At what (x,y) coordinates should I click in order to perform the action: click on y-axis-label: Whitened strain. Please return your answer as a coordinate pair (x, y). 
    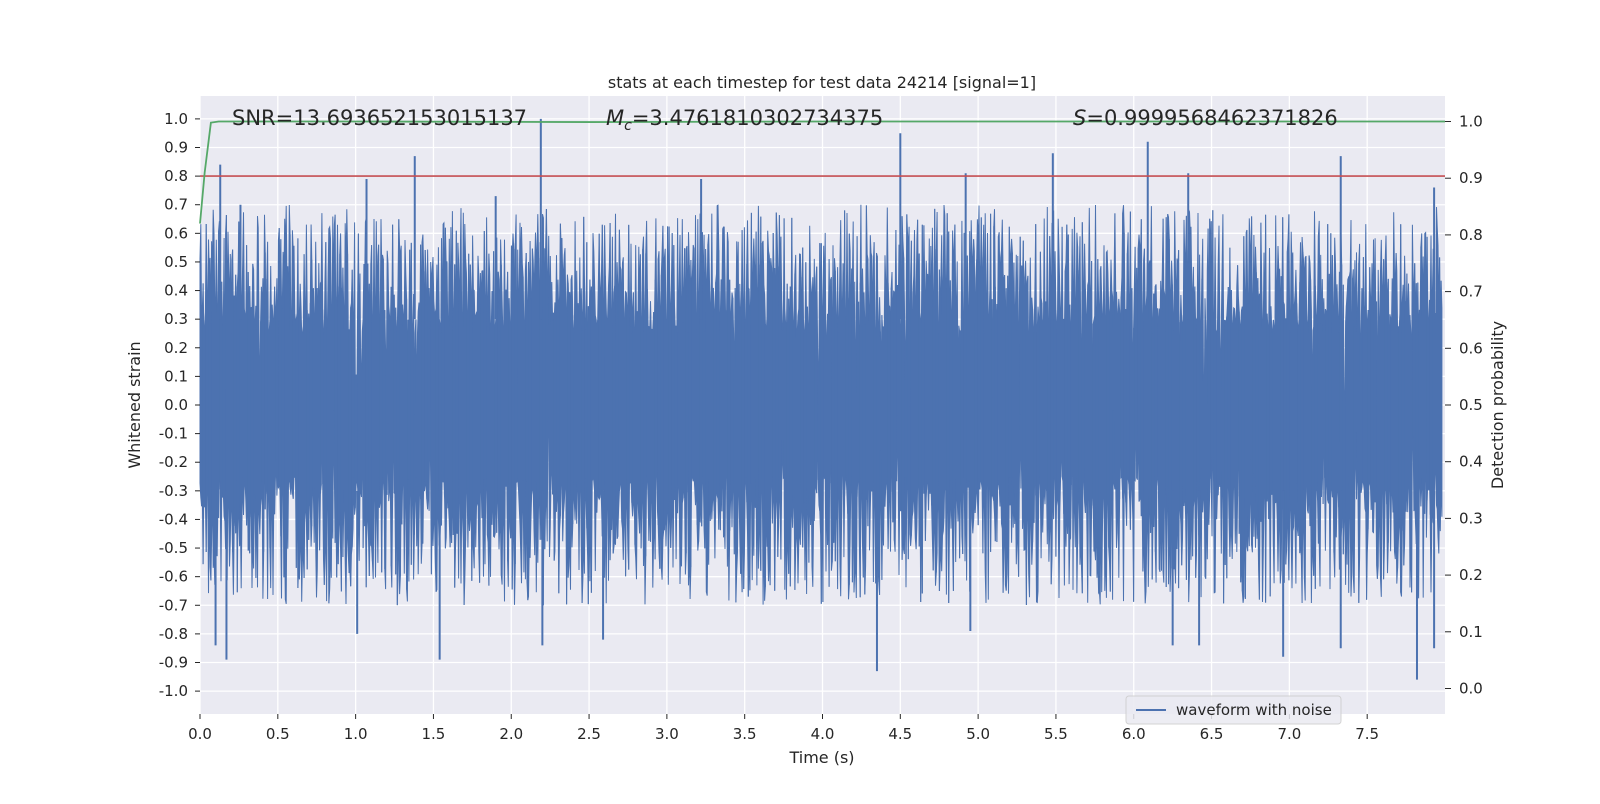
    Looking at the image, I should click on (134, 404).